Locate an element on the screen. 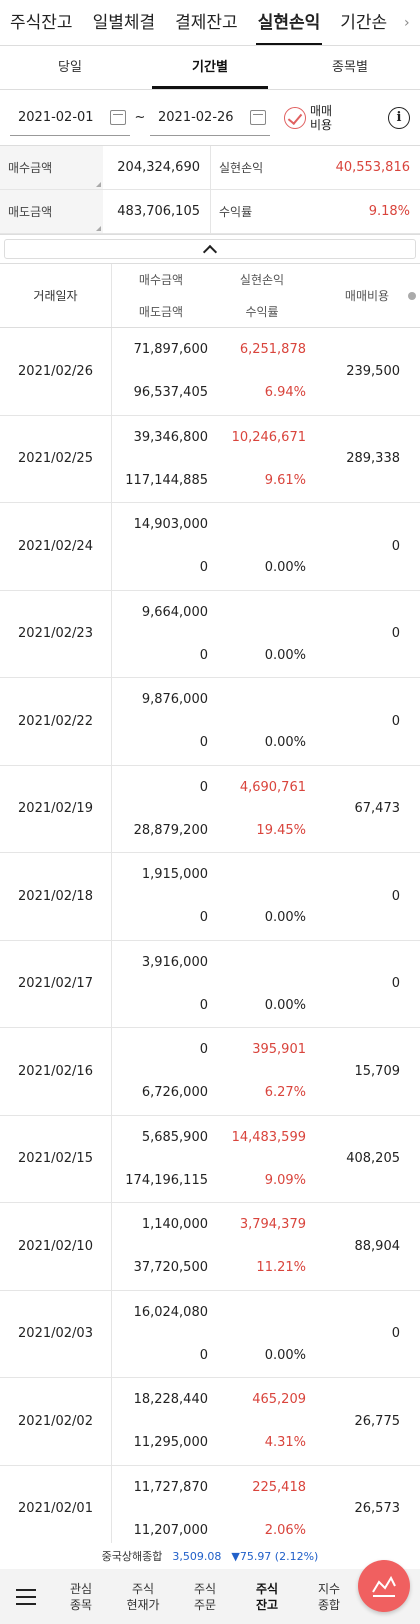 This screenshot has width=420, height=1624. sell-amount-label: 매도금액 is located at coordinates (51, 212).